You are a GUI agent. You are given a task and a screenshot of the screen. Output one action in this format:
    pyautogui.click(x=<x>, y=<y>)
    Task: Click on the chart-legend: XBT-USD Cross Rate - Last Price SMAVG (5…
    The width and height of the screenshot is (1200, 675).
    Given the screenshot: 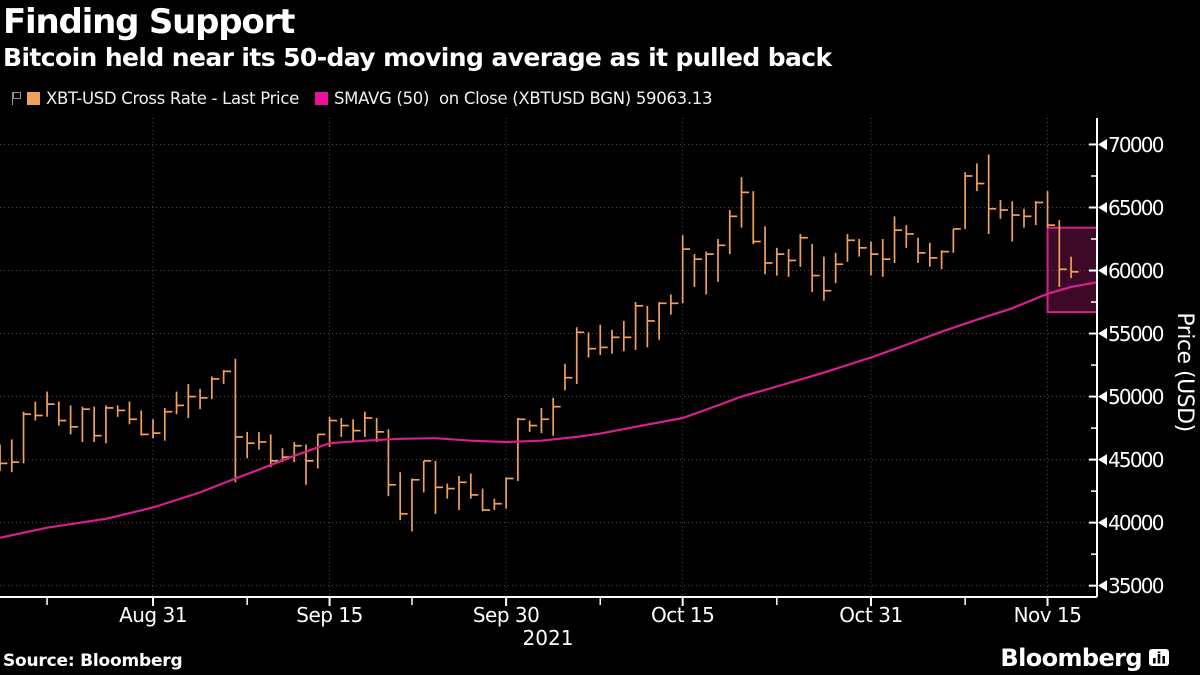 What is the action you would take?
    pyautogui.click(x=370, y=98)
    